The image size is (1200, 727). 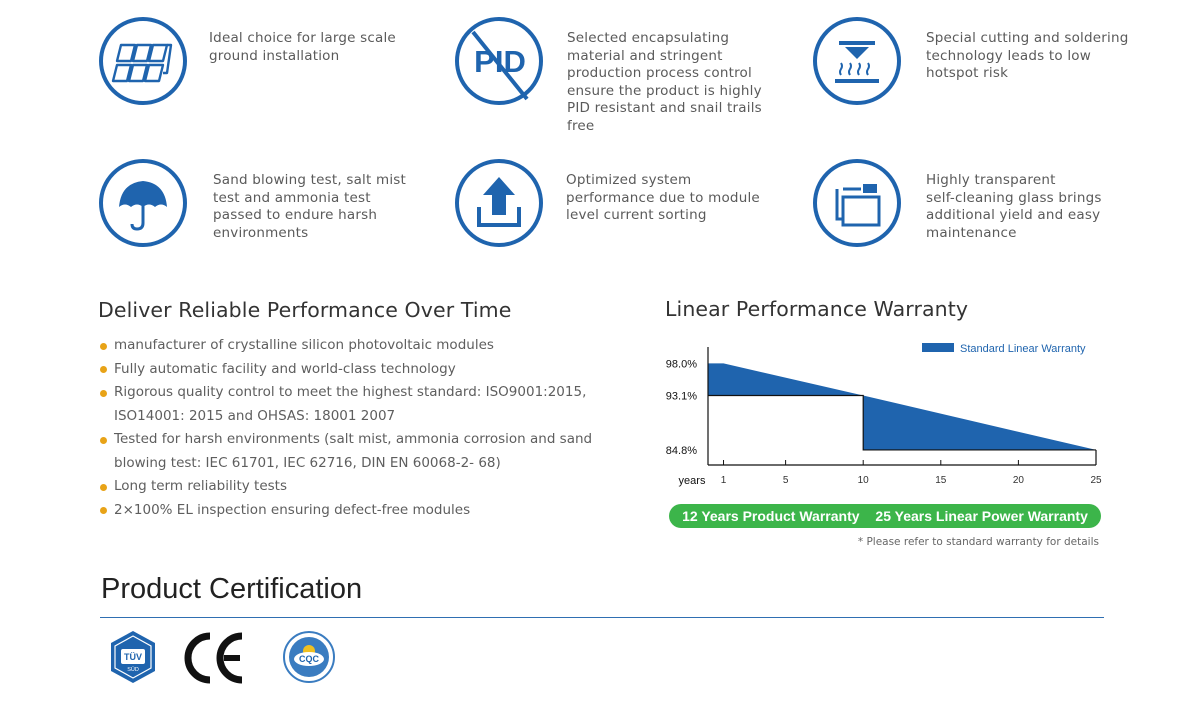 I want to click on series-area, so click(x=902, y=406).